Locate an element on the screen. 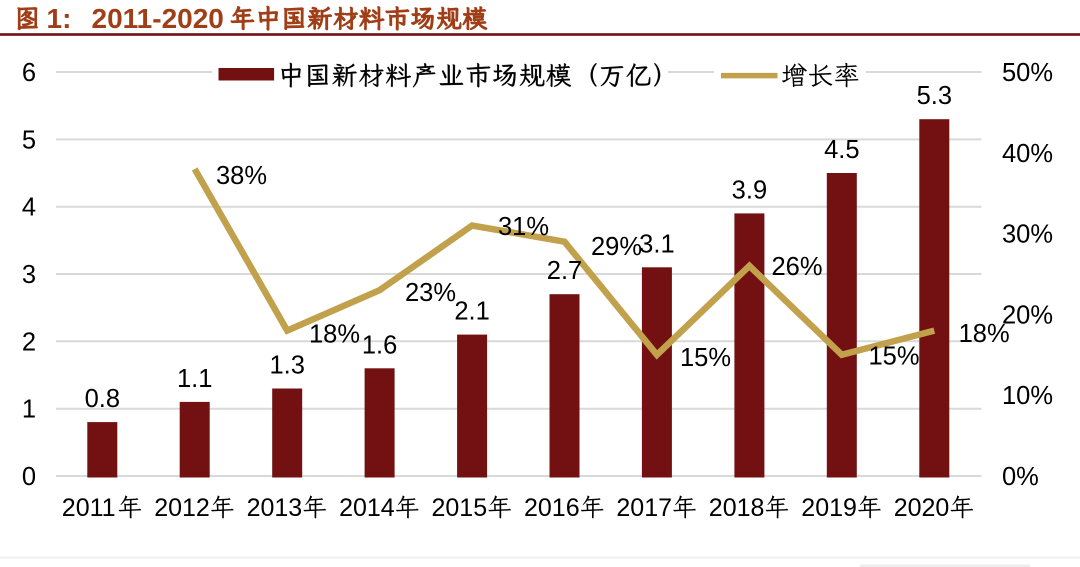 This screenshot has height=567, width=1080. svg-text: 2.7 is located at coordinates (564, 271).